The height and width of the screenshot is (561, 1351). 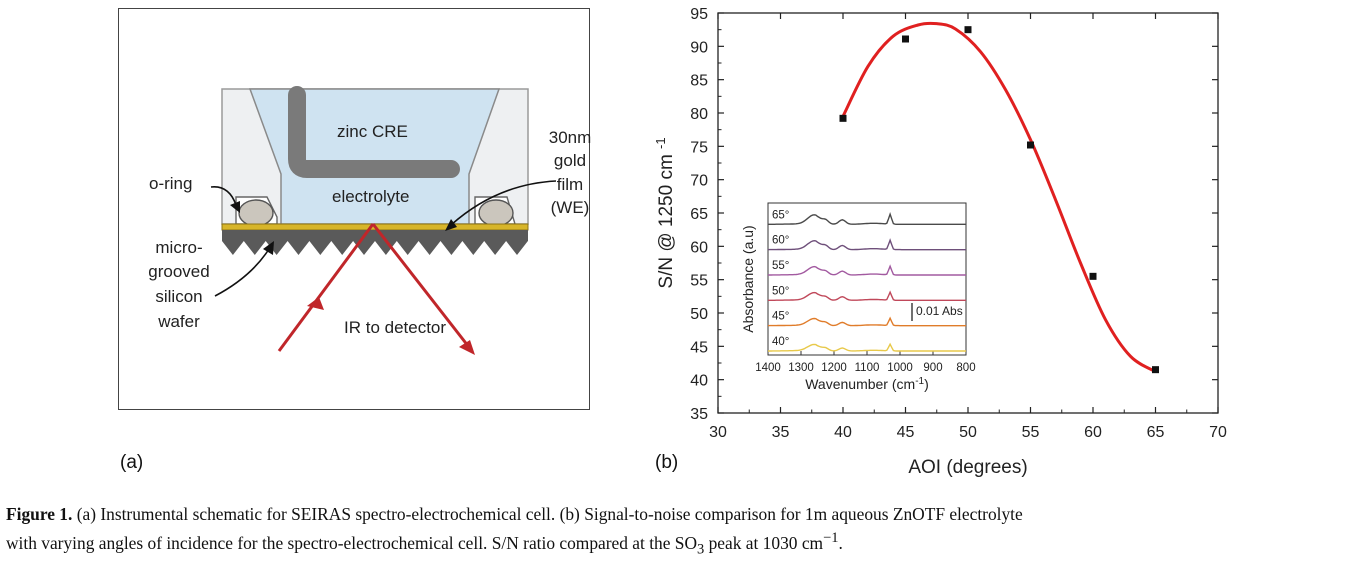 I want to click on x-tick-label: 40, so click(x=843, y=432).